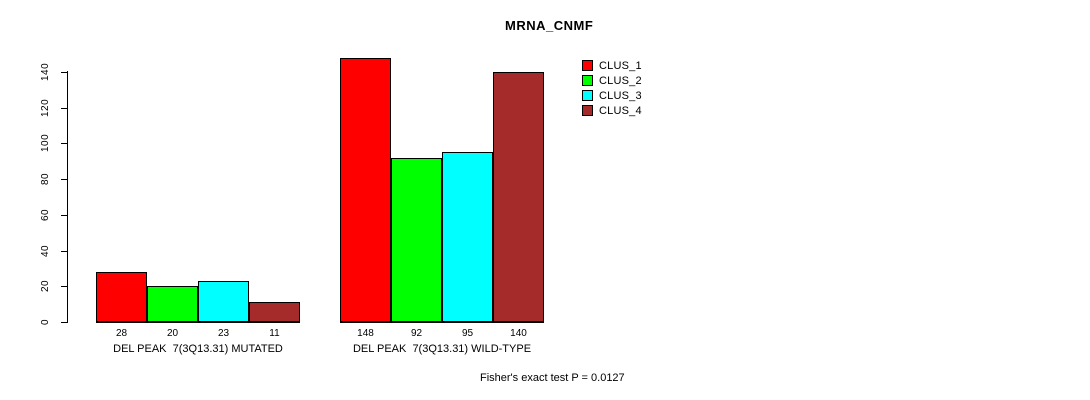 The width and height of the screenshot is (1090, 400). I want to click on legend-item: CLUS_2, so click(612, 80).